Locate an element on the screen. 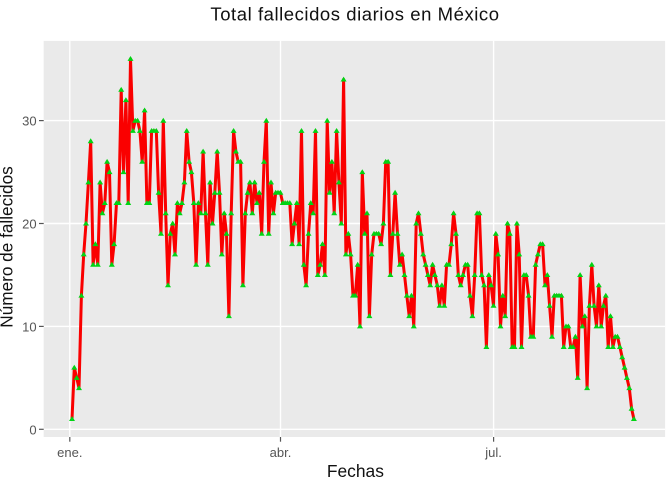 The width and height of the screenshot is (672, 480). svg-text: Fechas is located at coordinates (355, 470).